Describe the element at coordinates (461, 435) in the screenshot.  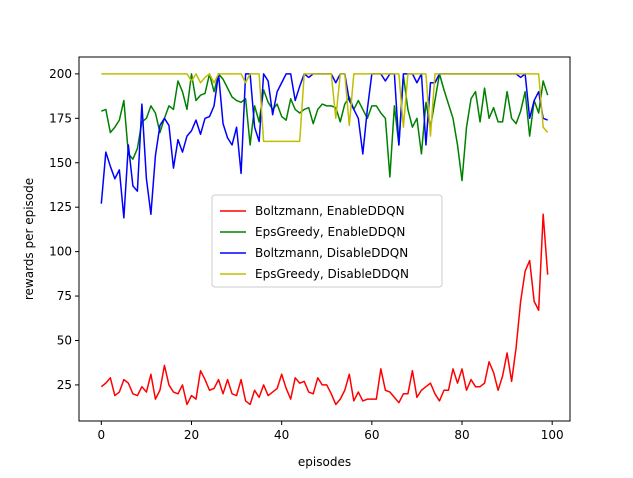
I see `x-tick-label: 80` at that location.